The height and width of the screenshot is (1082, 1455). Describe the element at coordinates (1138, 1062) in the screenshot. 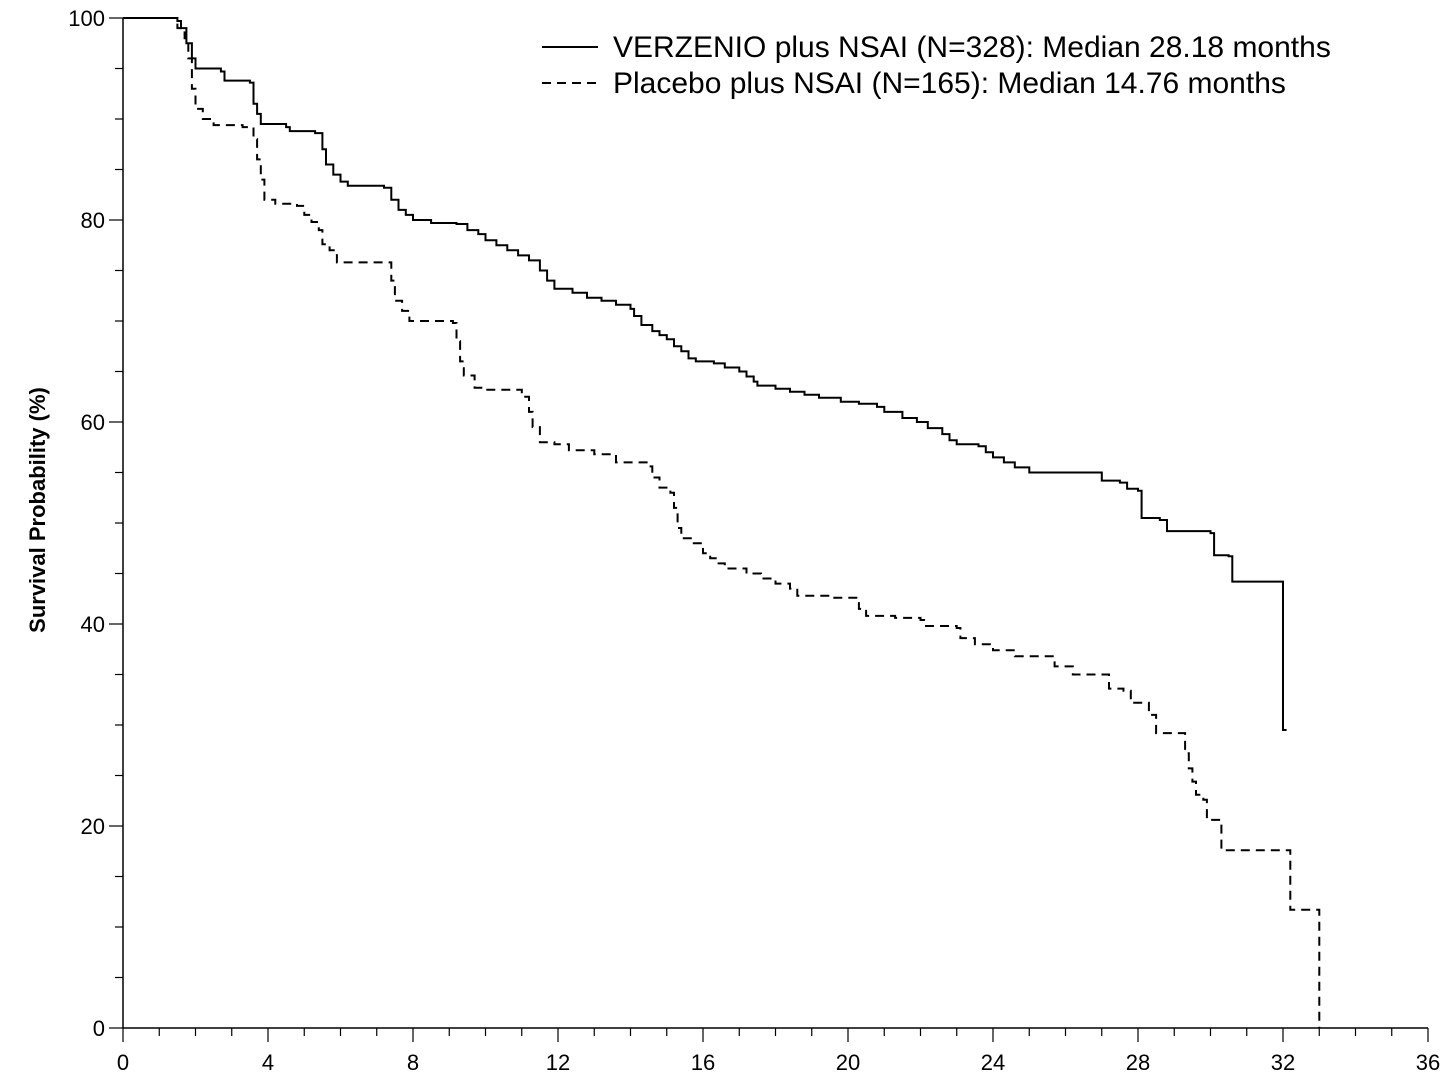

I see `x-tick-label: 28` at that location.